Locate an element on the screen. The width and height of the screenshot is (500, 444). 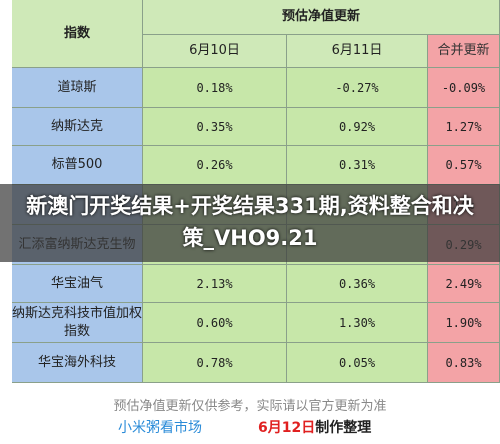
value-cell: 0.92% is located at coordinates (357, 127).